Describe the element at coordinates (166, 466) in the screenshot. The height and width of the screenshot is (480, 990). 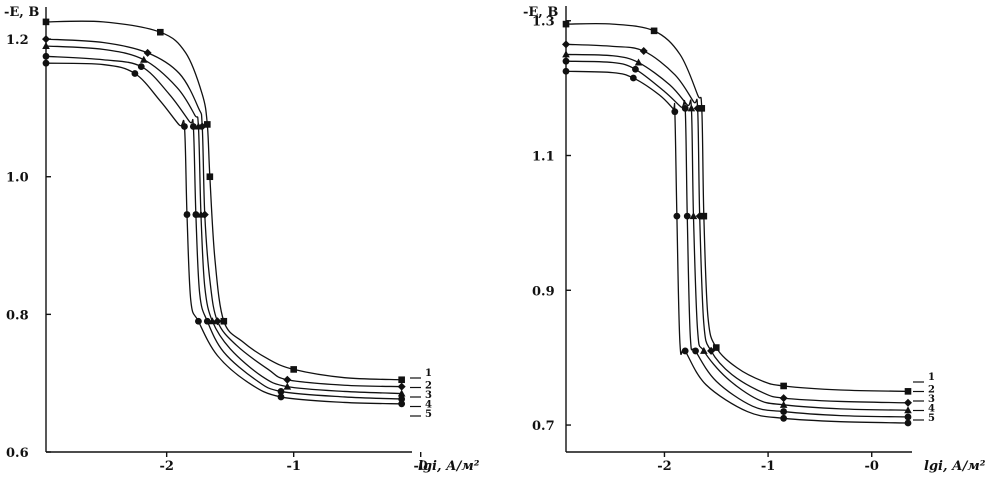
I see `x-tick-label: -2` at that location.